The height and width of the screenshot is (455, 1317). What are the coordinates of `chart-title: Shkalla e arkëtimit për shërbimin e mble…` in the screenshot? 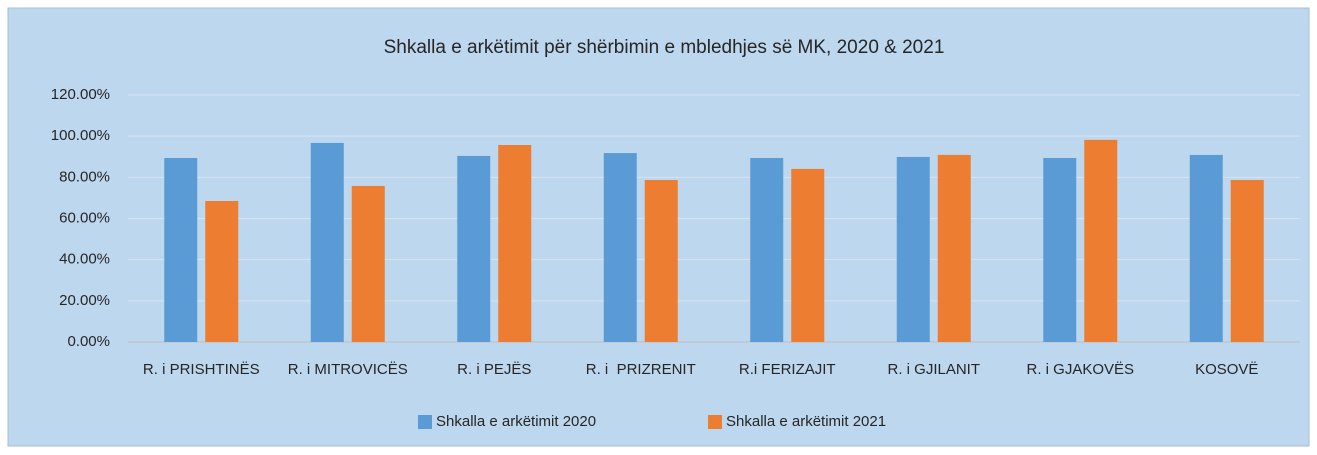 It's located at (664, 47).